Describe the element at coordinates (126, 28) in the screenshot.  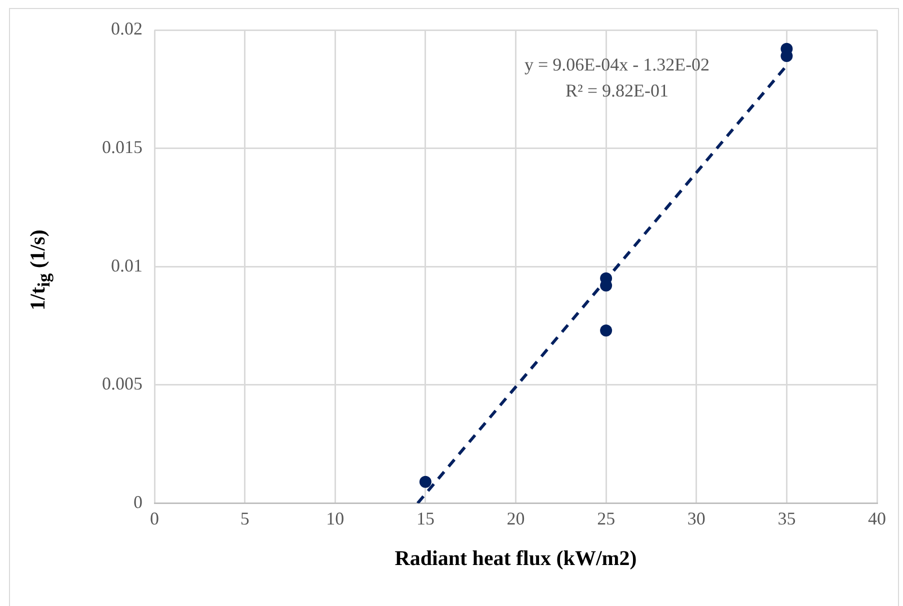
I see `y-tick-label: 0.02` at that location.